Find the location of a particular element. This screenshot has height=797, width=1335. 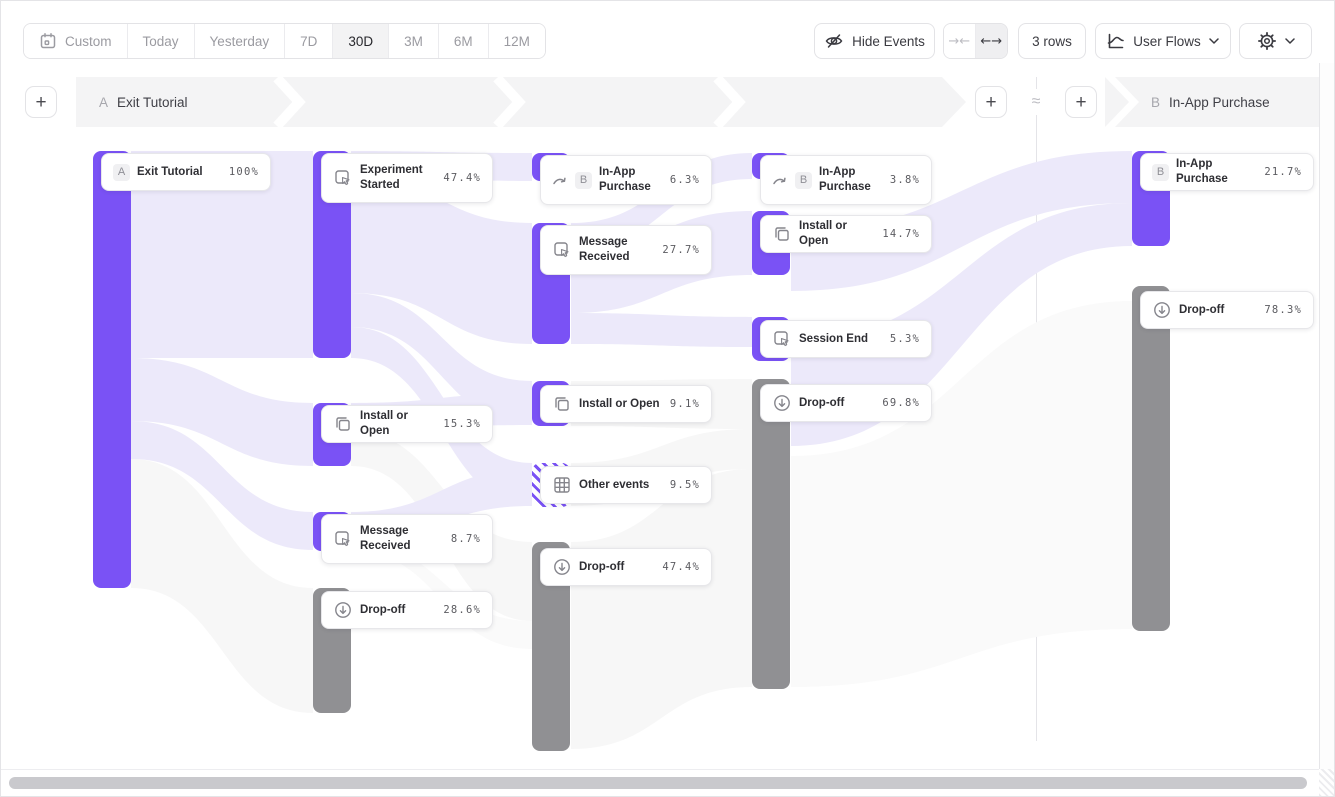

node-percentage: 27.7% is located at coordinates (681, 250).